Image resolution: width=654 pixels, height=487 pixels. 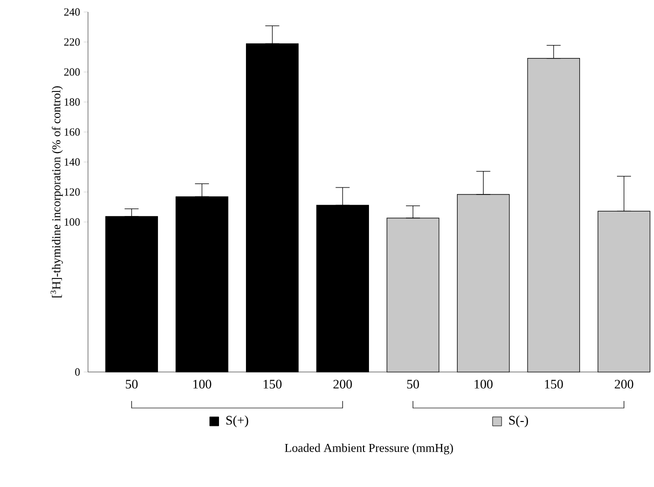 What do you see at coordinates (518, 422) in the screenshot?
I see `legend-label: S(-)` at bounding box center [518, 422].